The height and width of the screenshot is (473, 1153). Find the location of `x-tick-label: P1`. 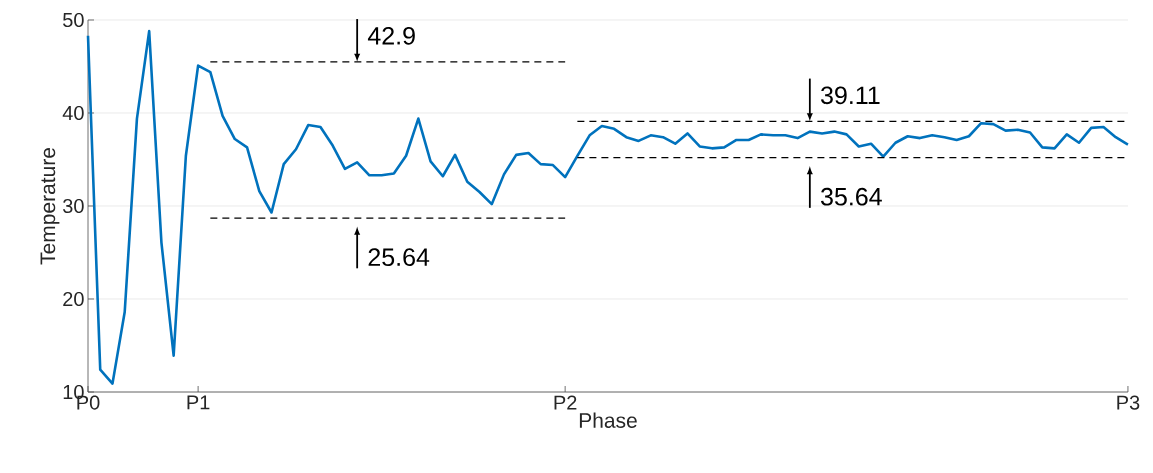

x-tick-label: P1 is located at coordinates (198, 402).